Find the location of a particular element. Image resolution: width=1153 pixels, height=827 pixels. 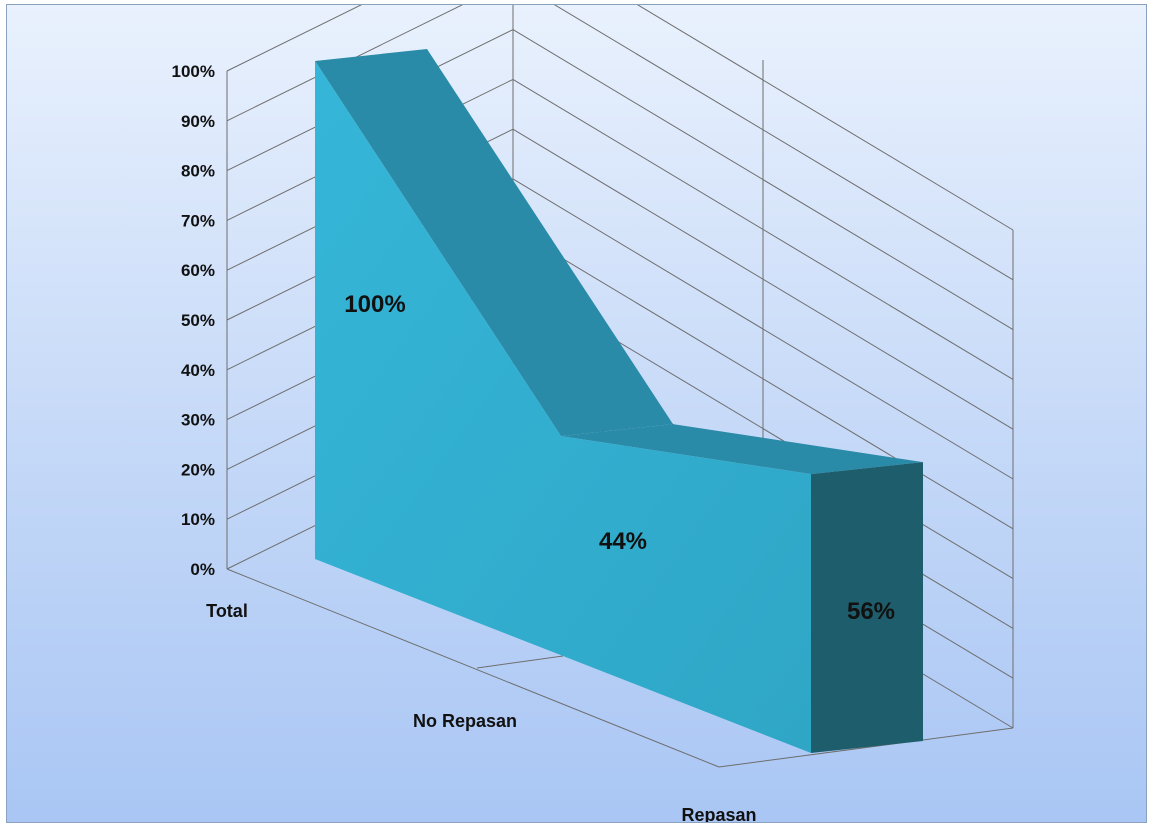

category-label: Total is located at coordinates (227, 611).